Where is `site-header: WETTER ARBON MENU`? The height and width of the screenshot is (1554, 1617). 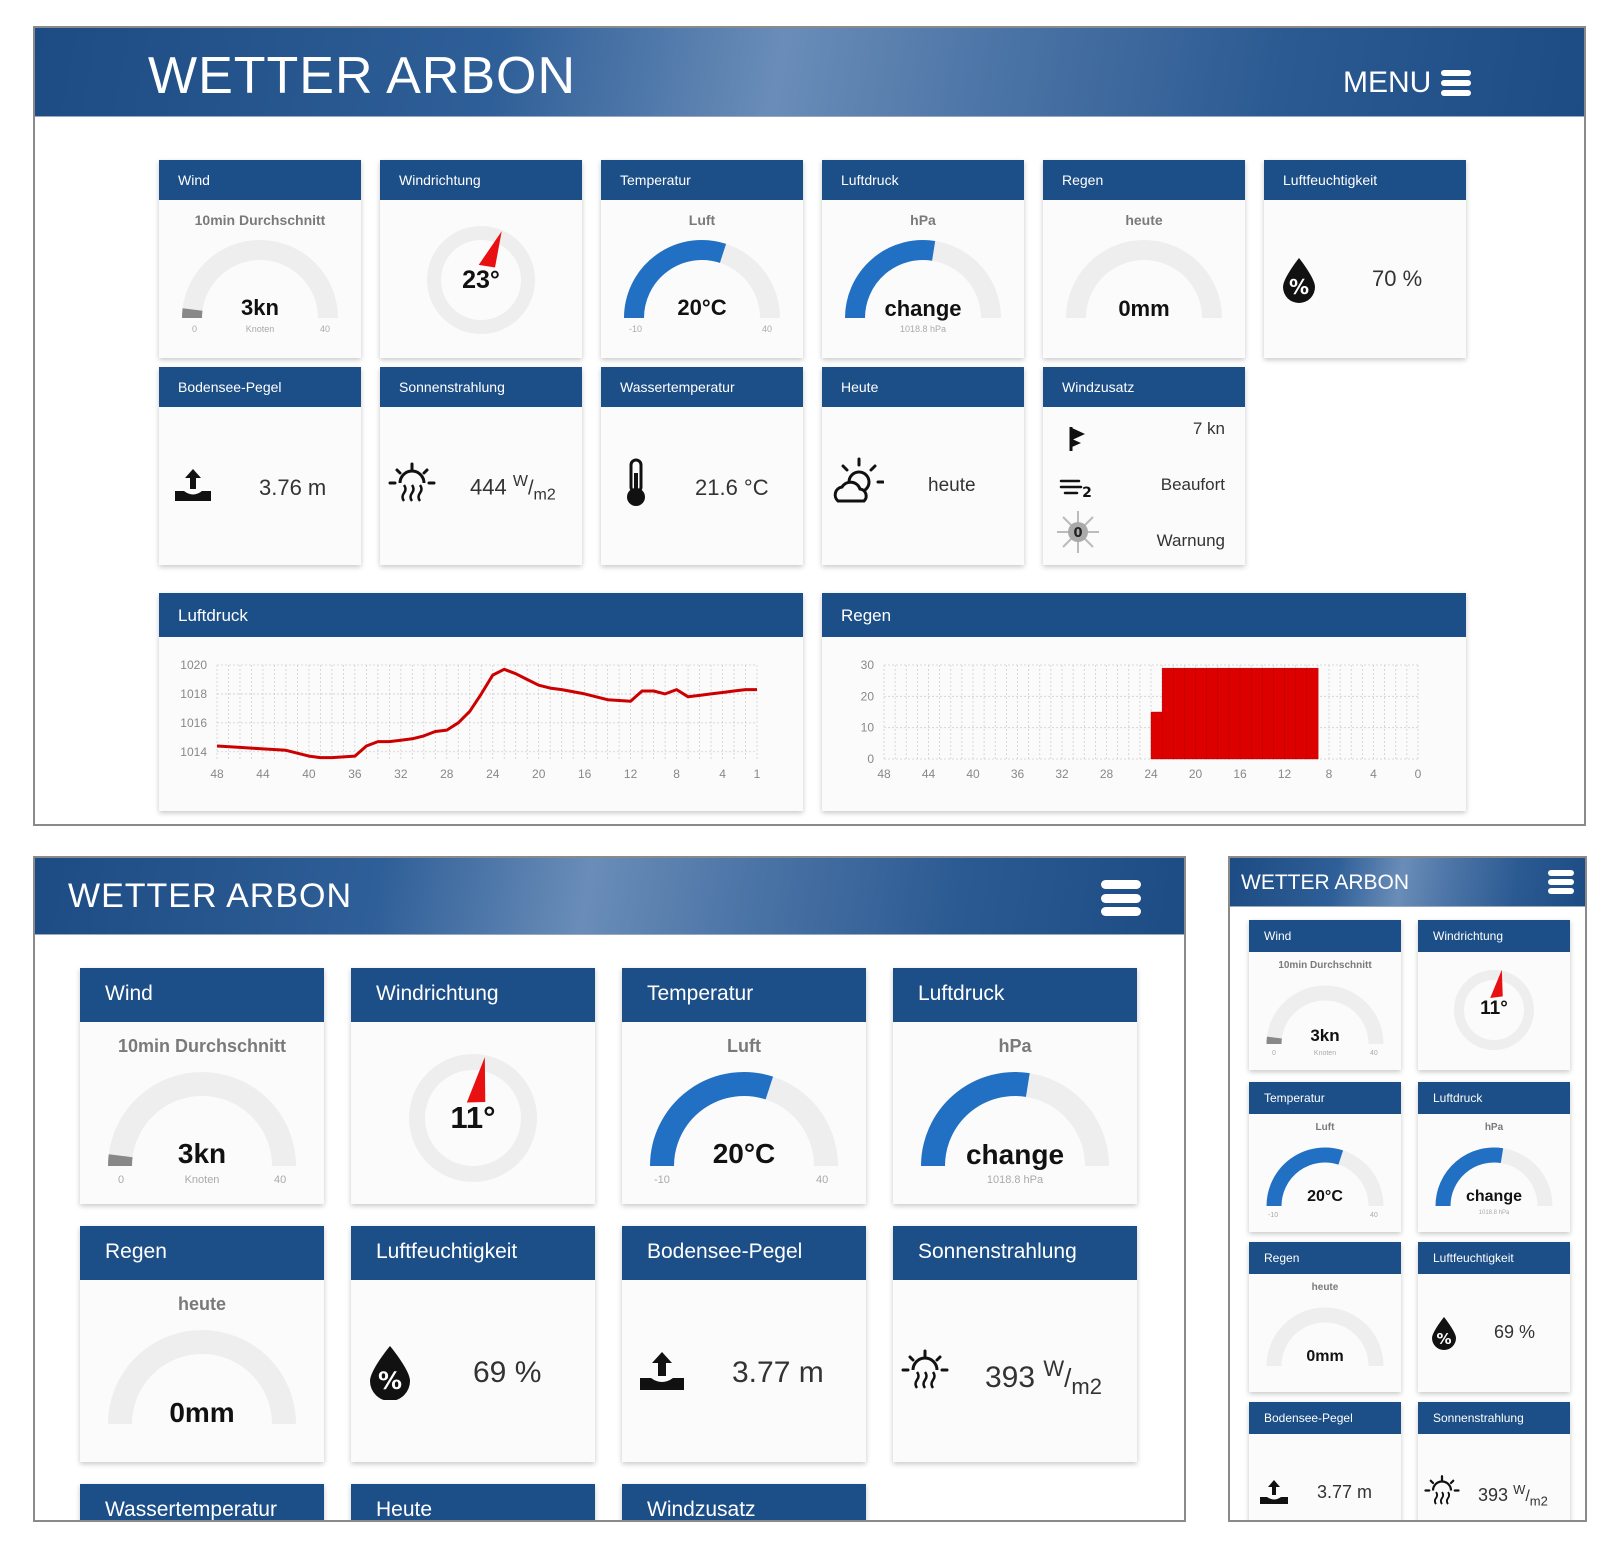 site-header: WETTER ARBON MENU is located at coordinates (809, 72).